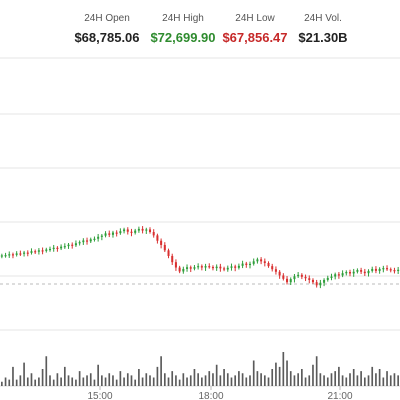 This screenshot has width=400, height=400. Describe the element at coordinates (183, 29) in the screenshot. I see `stat-24h-high: 24H High $72,699.90` at that location.